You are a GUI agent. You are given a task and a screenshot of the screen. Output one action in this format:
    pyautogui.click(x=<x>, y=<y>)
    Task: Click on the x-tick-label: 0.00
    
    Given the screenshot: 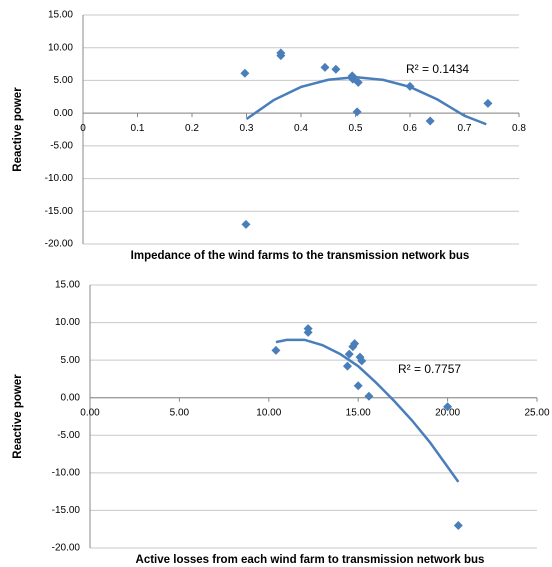 What is the action you would take?
    pyautogui.click(x=90, y=412)
    